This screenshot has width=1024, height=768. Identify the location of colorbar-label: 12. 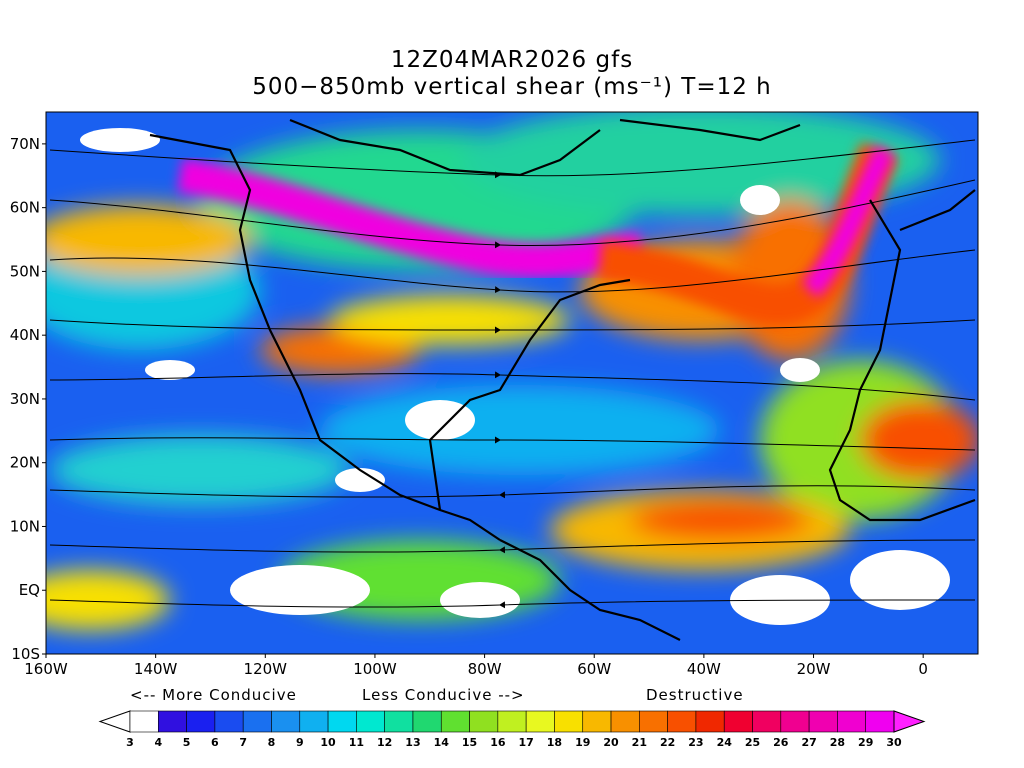
(384, 742).